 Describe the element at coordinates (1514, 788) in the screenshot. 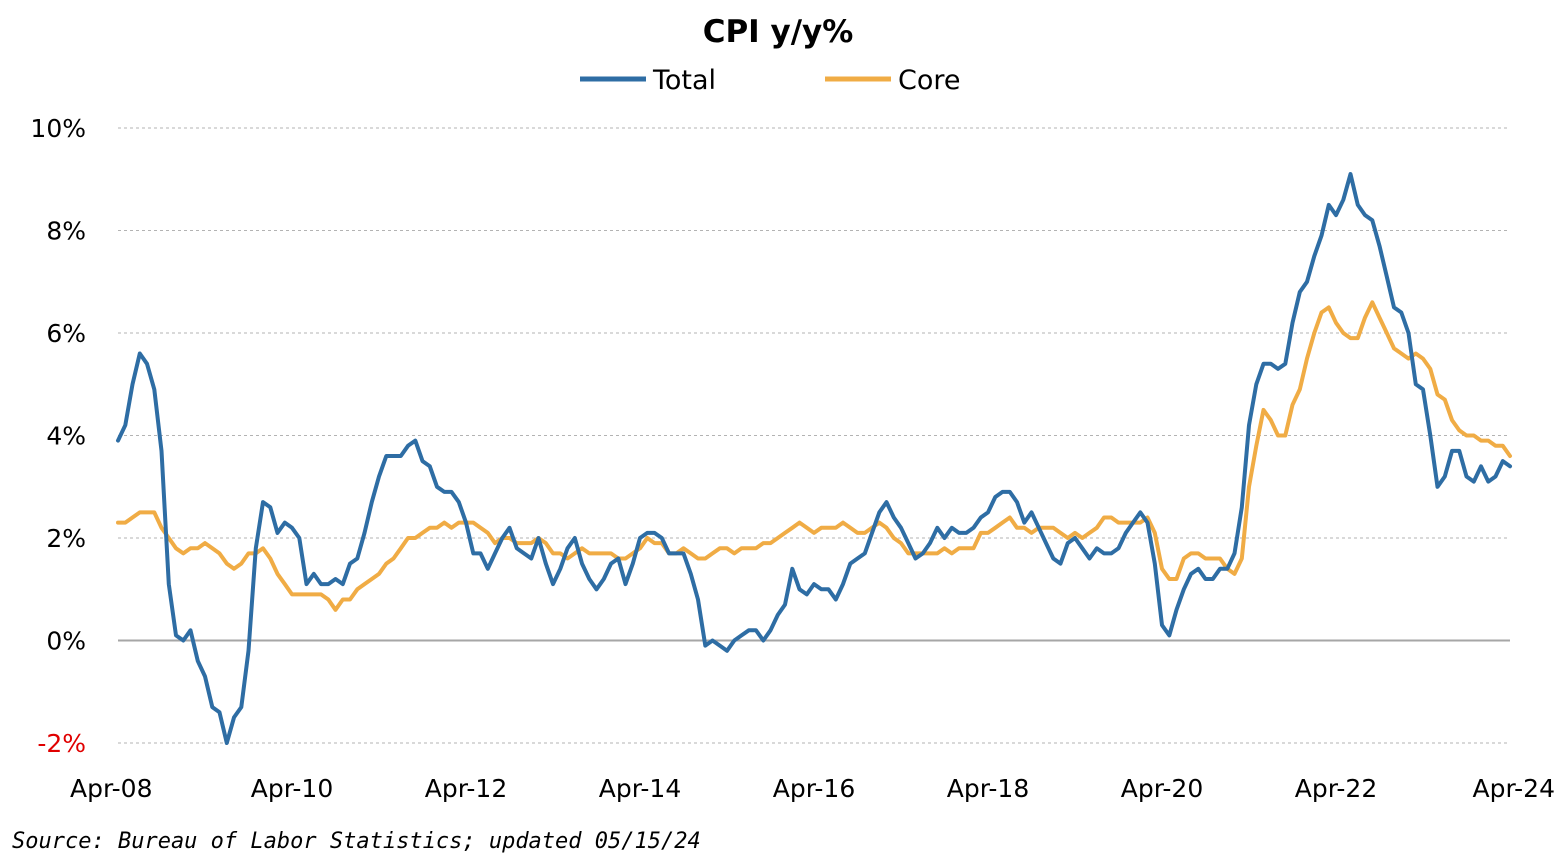

I see `x-tick-label: Apr-24` at that location.